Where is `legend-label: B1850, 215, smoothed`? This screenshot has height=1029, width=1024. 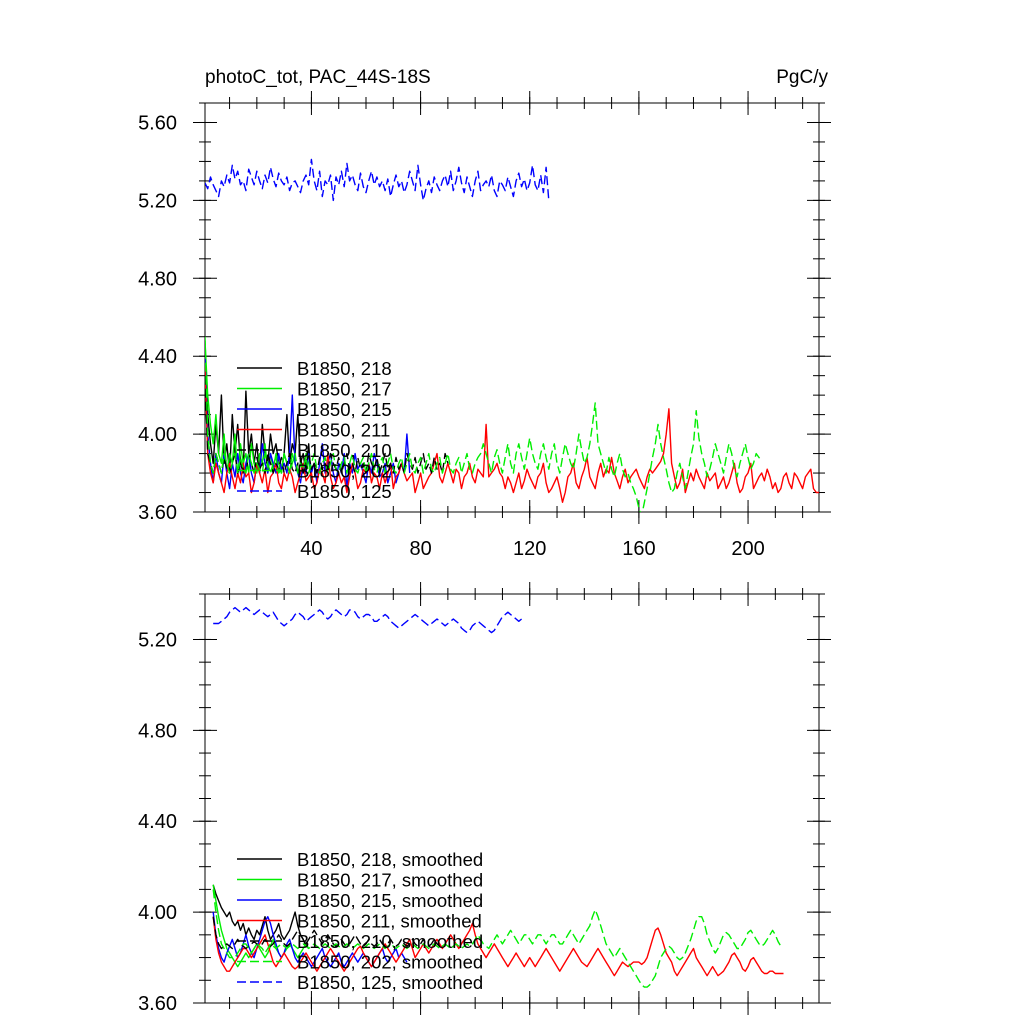
legend-label: B1850, 215, smoothed is located at coordinates (390, 900).